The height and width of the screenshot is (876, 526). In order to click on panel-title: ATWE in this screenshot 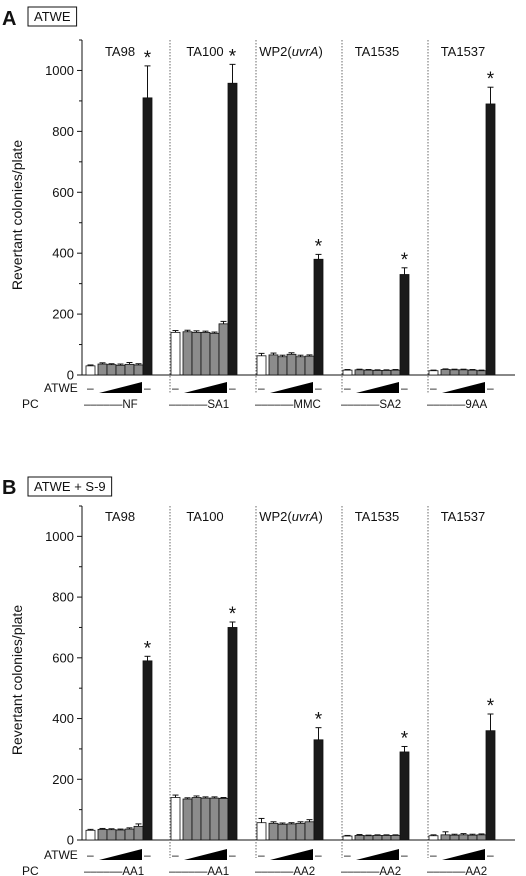, I will do `click(52, 16)`.